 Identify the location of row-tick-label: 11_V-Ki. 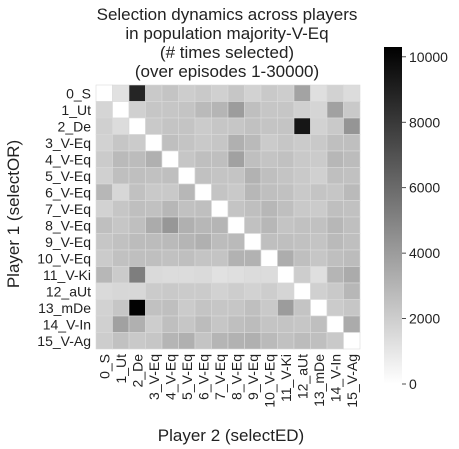
(67, 275).